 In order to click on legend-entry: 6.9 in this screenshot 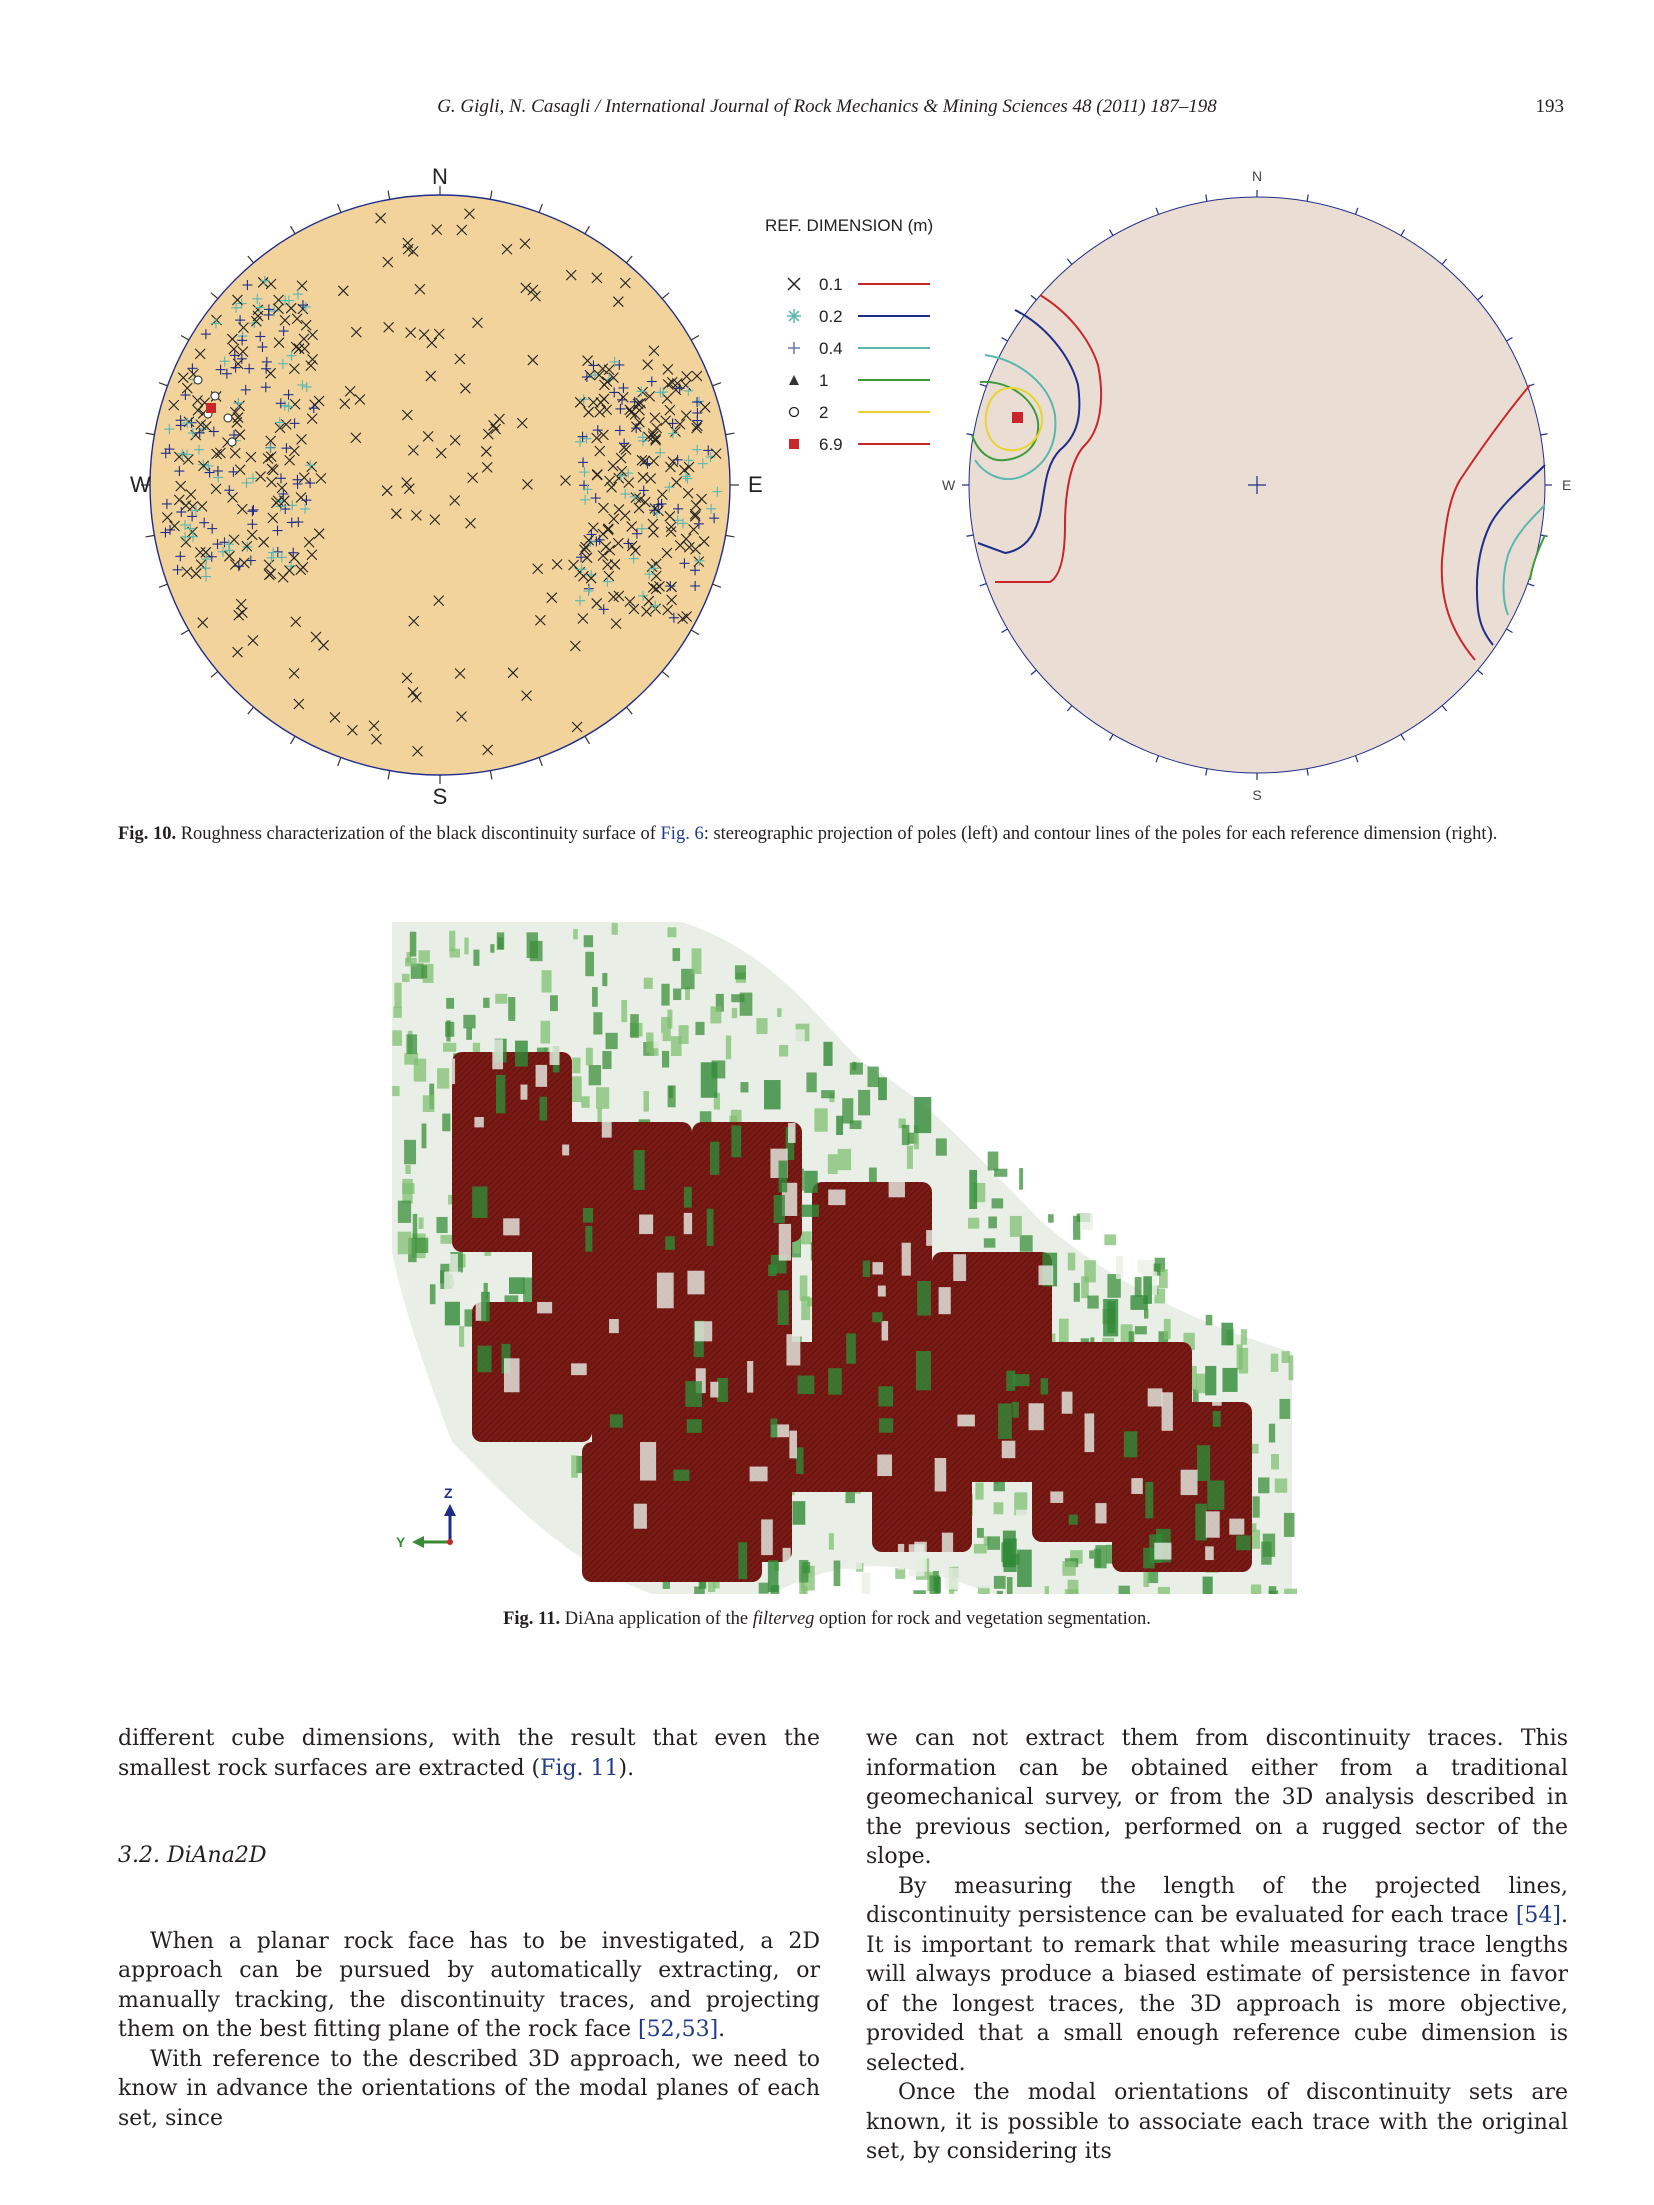, I will do `click(859, 444)`.